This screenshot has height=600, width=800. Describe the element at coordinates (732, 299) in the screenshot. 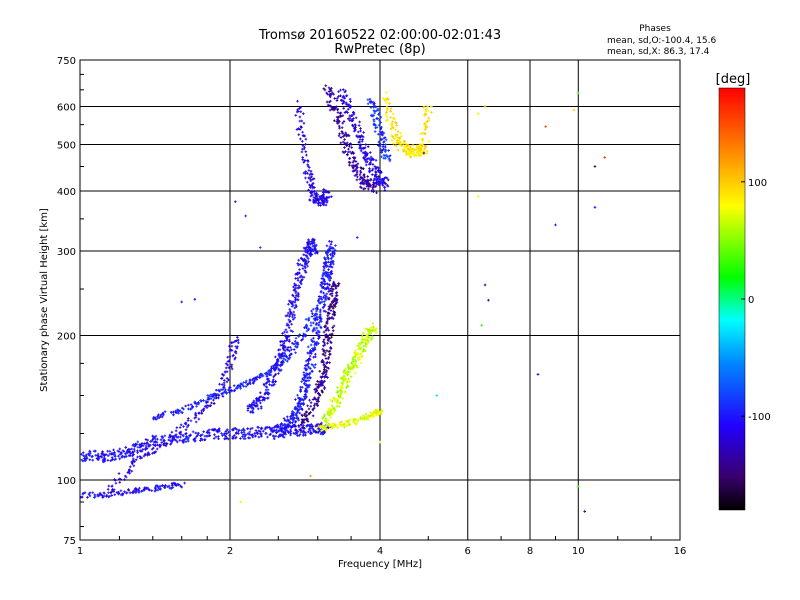

I see `colorbar` at that location.